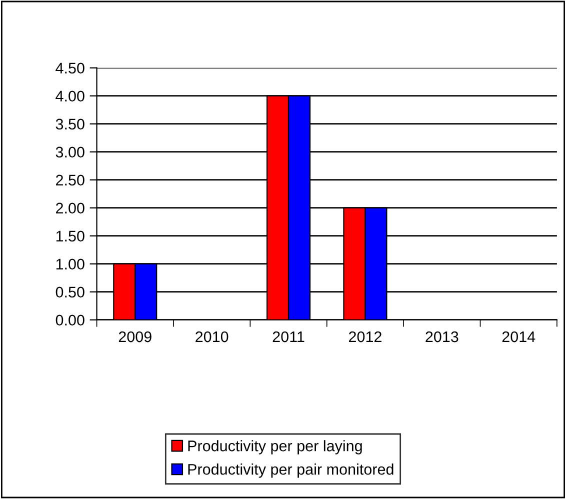 This screenshot has height=499, width=566. What do you see at coordinates (135, 336) in the screenshot?
I see `x-tick-label: 2009` at bounding box center [135, 336].